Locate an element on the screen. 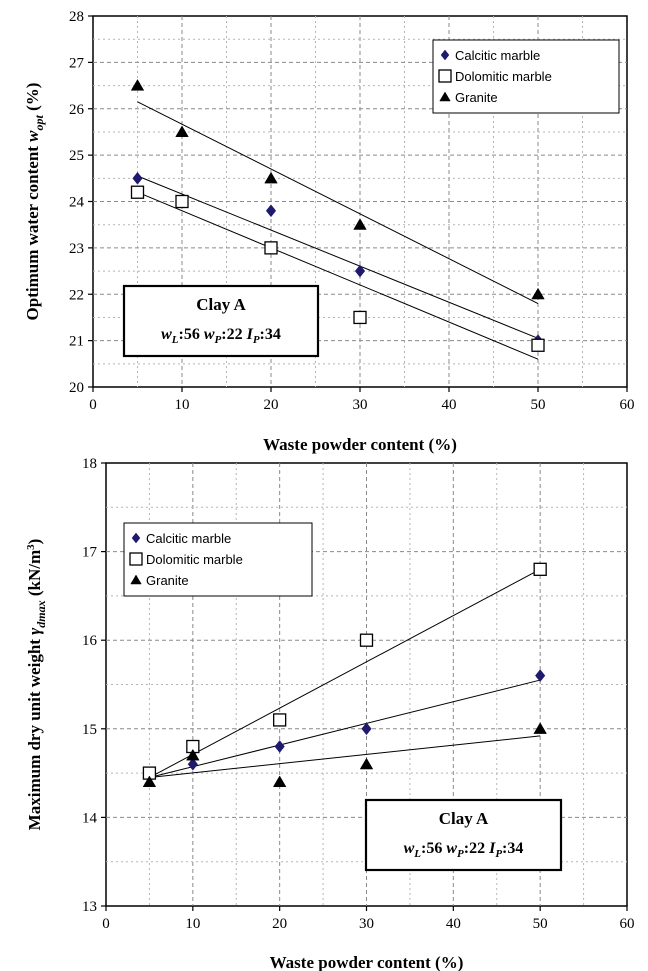 This screenshot has height=971, width=648. legend-label: Calcitic marble is located at coordinates (188, 538).